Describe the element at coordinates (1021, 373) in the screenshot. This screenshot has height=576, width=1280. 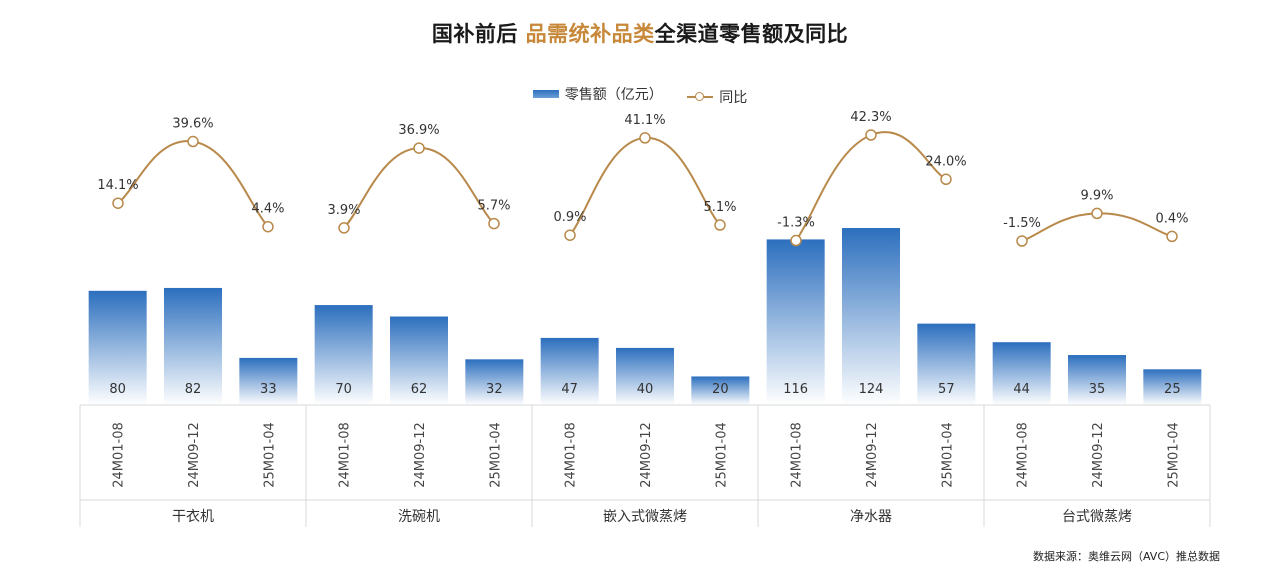
I see `bar-台式微蒸烤-24M01-08` at that location.